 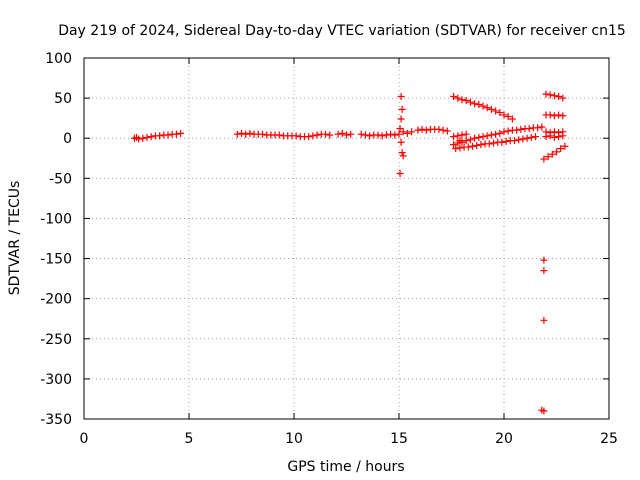 I want to click on y-tick-label: -50, so click(x=60, y=179).